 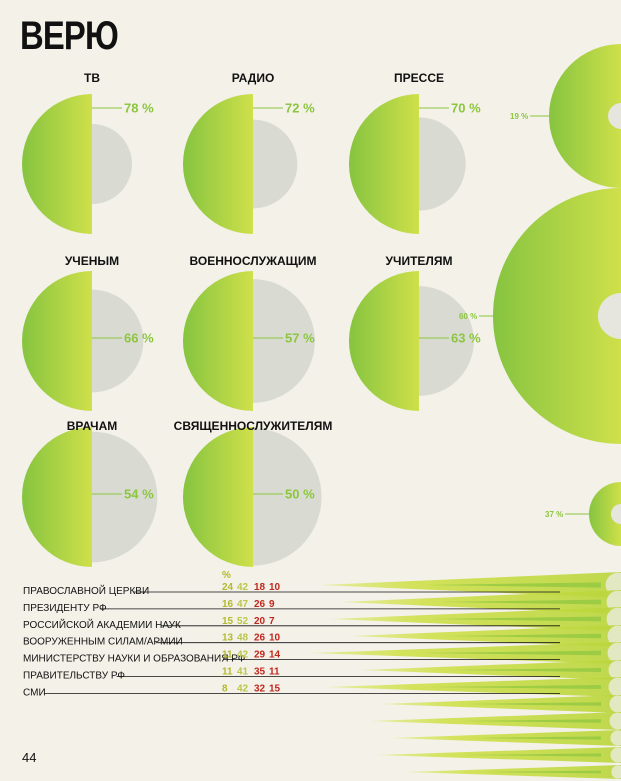 What do you see at coordinates (227, 672) in the screenshot?
I see `table-cell-5-0: 11` at bounding box center [227, 672].